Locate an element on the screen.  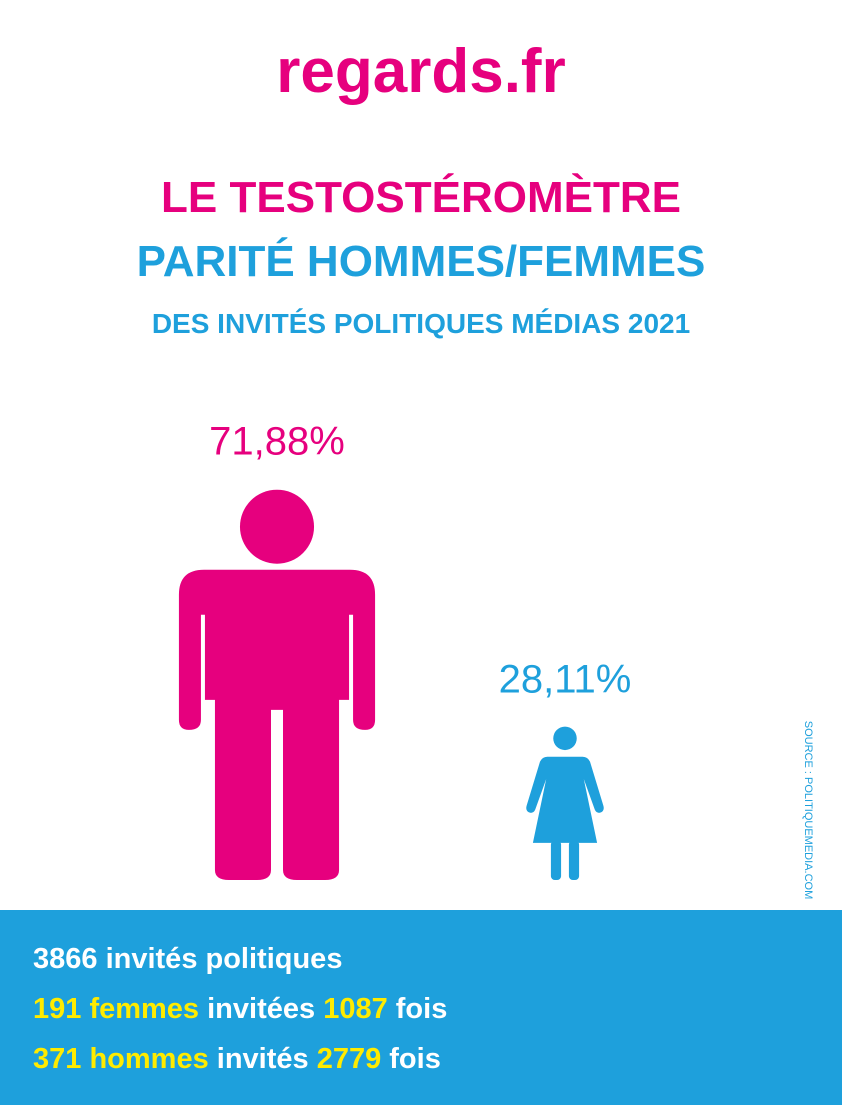
pictogram-man is located at coordinates (277, 684).